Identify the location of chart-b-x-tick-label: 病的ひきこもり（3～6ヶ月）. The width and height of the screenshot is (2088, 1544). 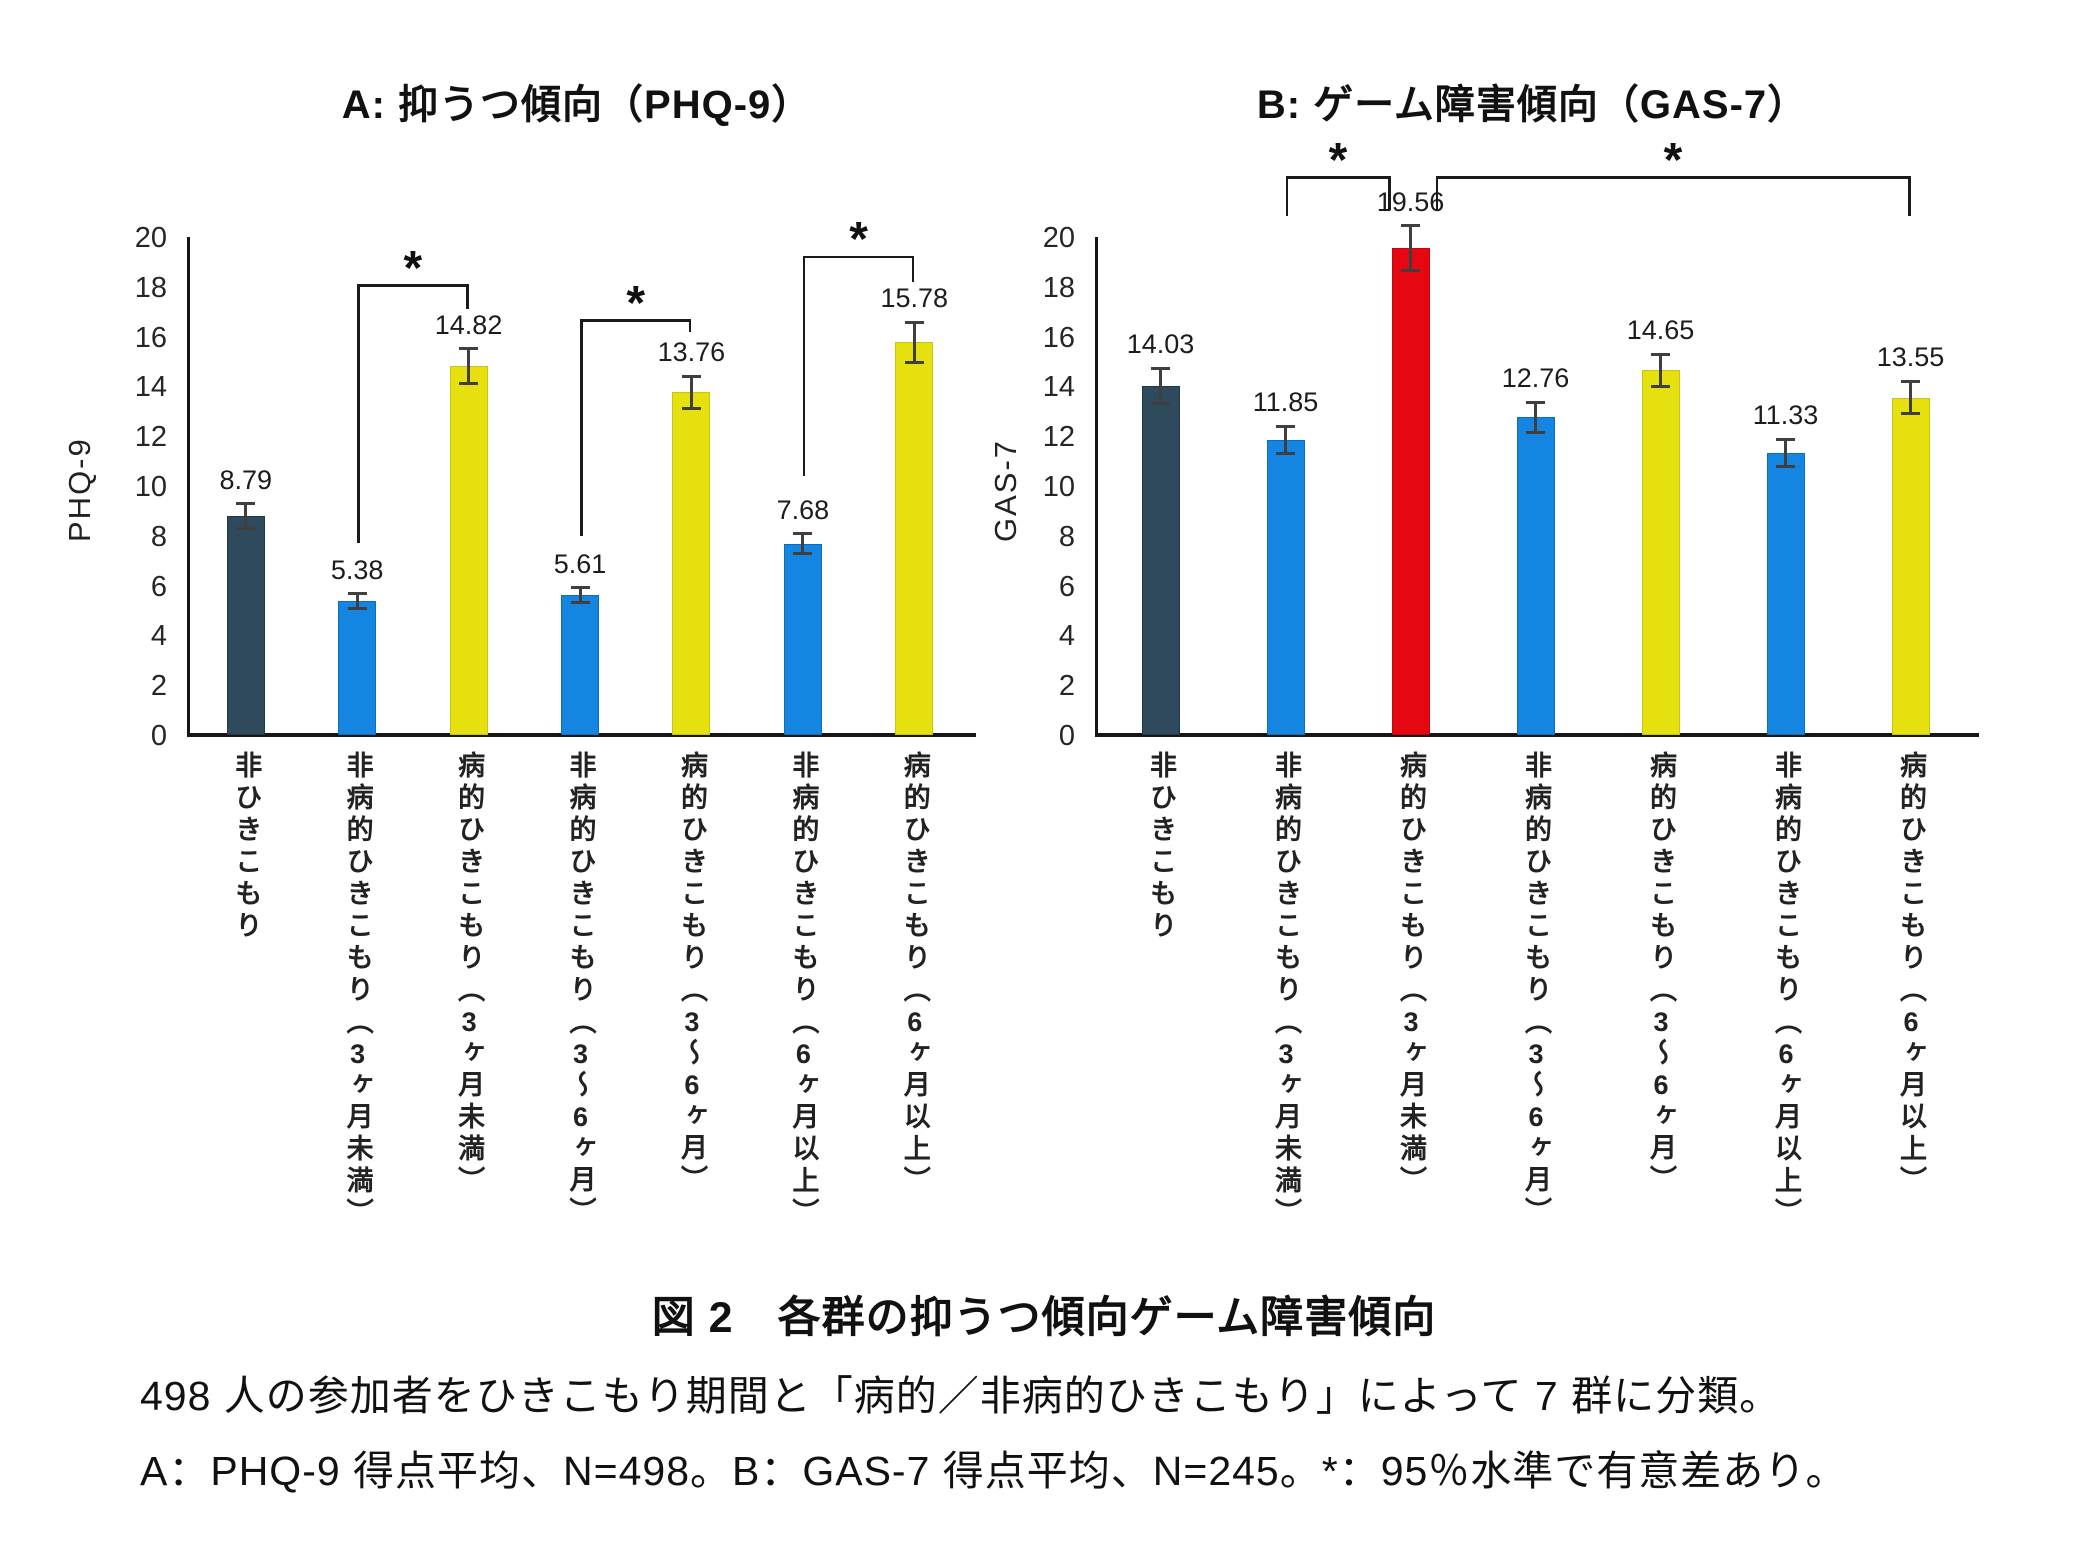
(1661, 974).